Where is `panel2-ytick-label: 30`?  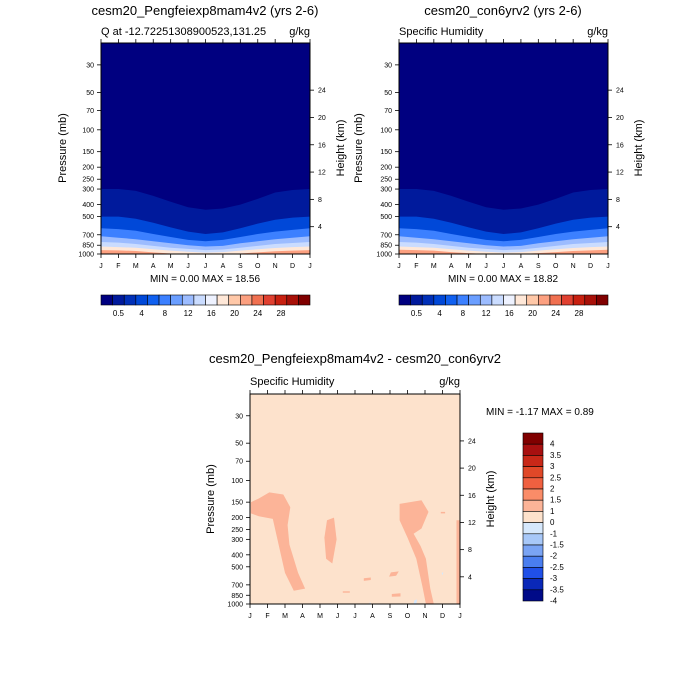
panel2-ytick-label: 30 is located at coordinates (388, 65).